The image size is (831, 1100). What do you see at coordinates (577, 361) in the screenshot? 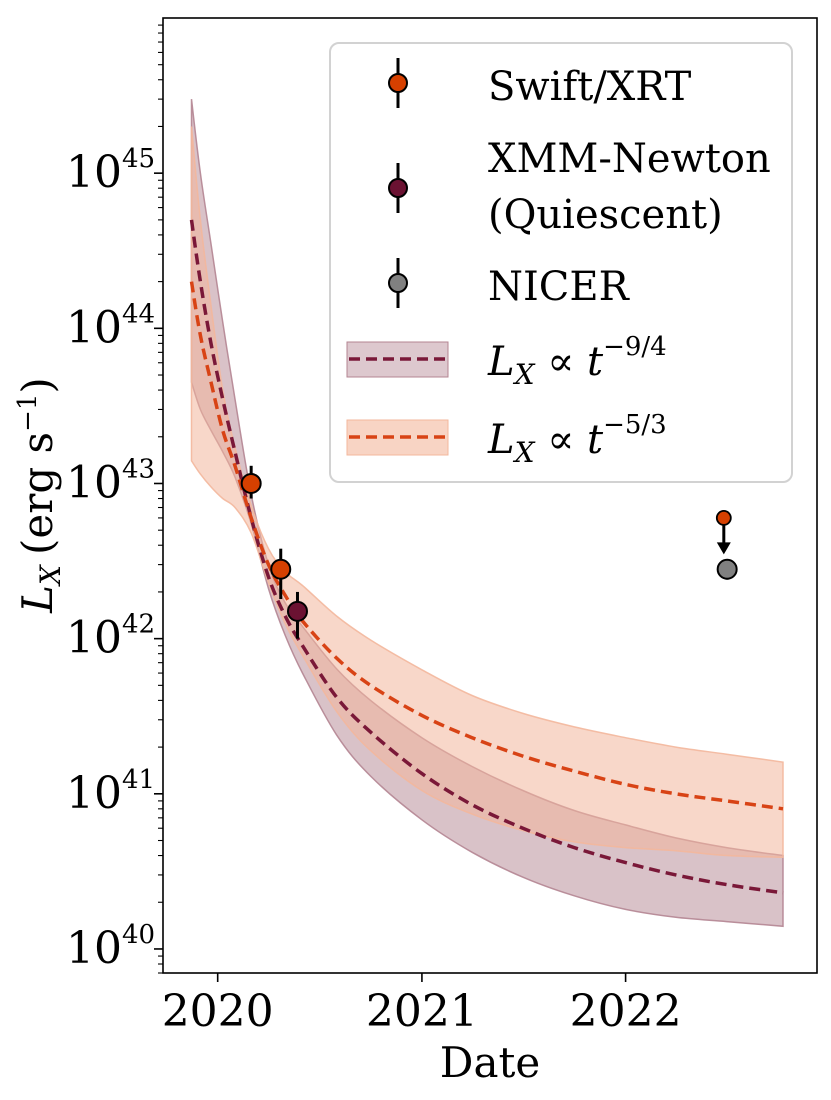
I see `legend-fit-94-label: LX ∝ t−9/4` at bounding box center [577, 361].